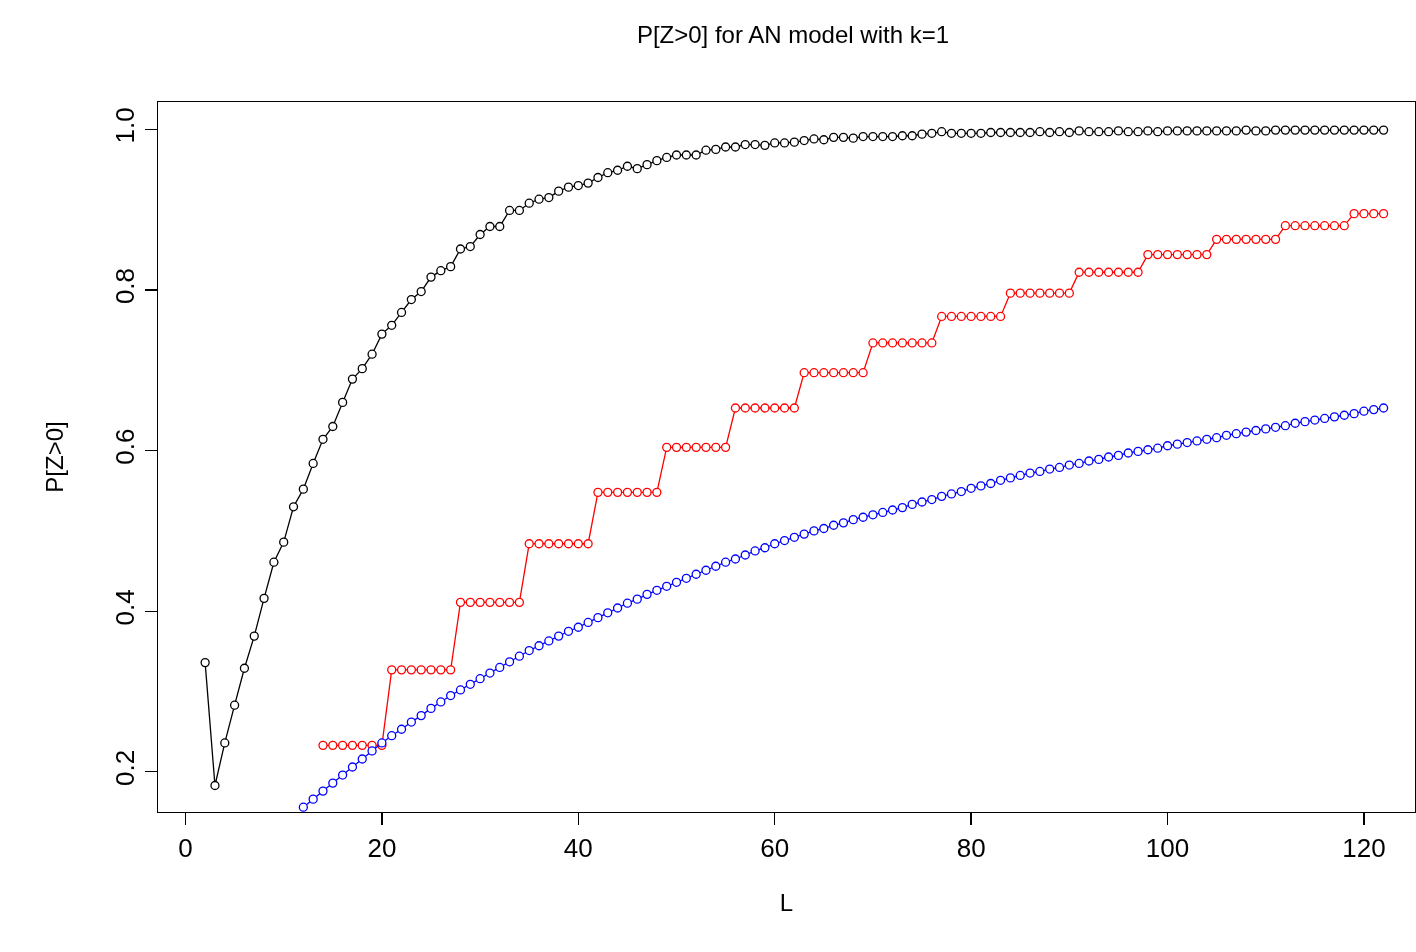  Describe the element at coordinates (775, 847) in the screenshot. I see `x-tick-label: 60` at that location.